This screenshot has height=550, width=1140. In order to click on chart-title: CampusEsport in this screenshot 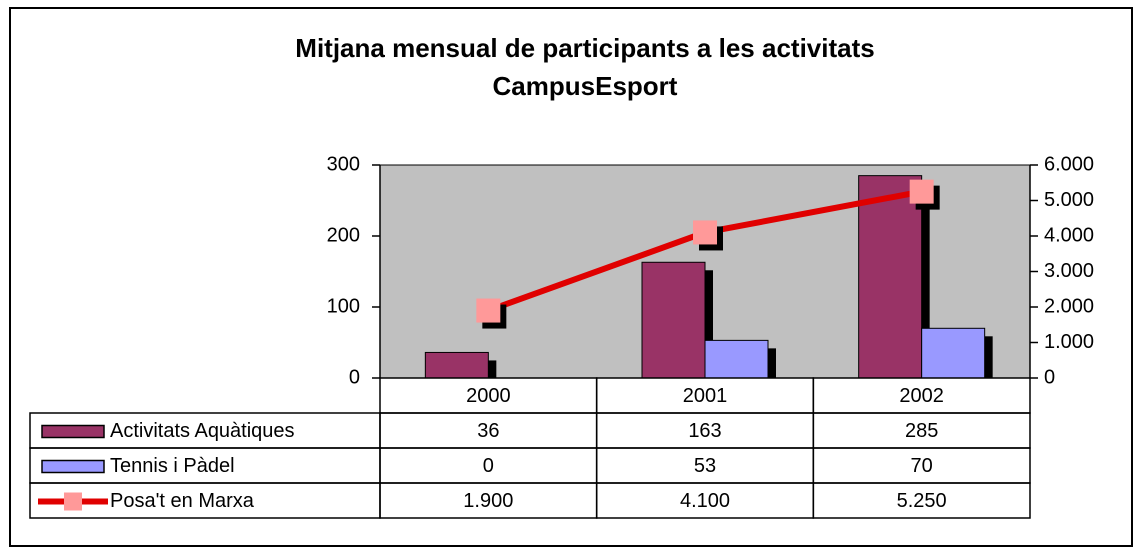, I will do `click(585, 86)`.